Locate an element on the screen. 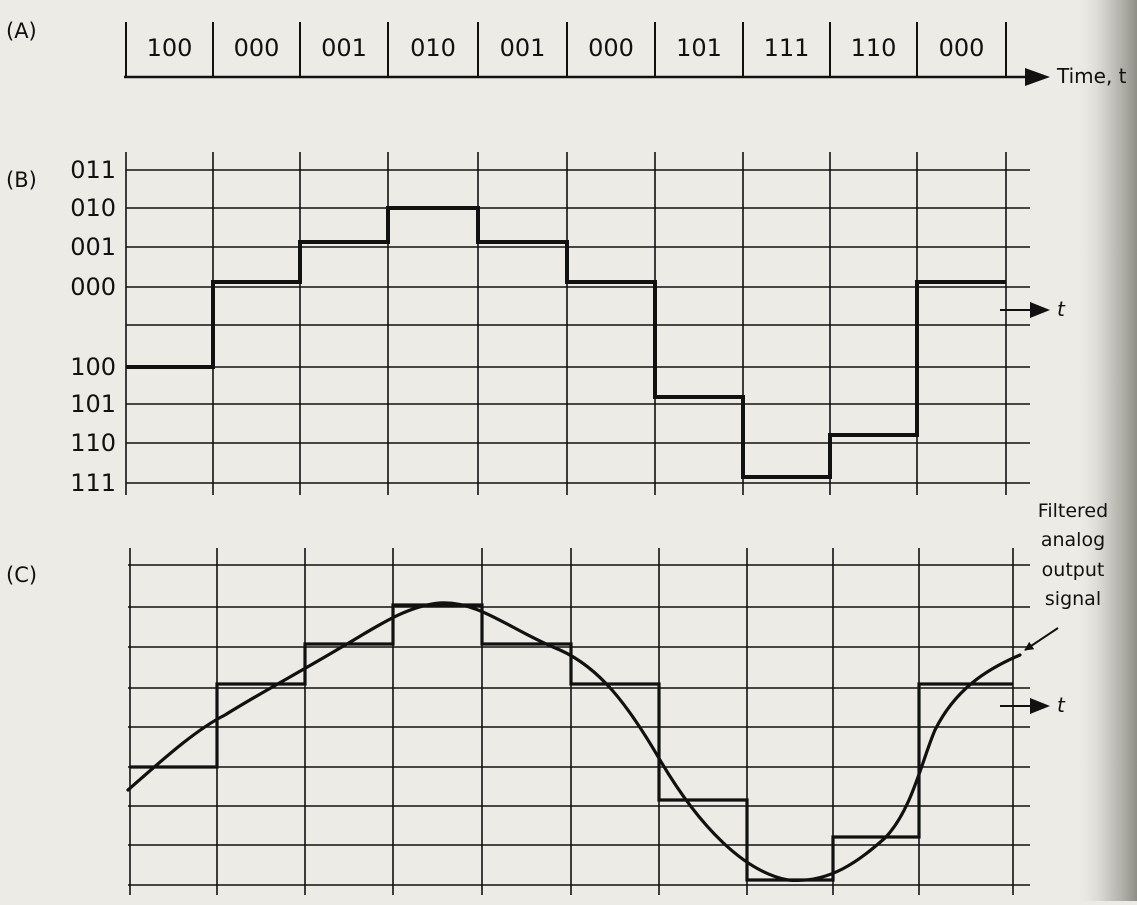  level-label: 001 is located at coordinates (93, 247).